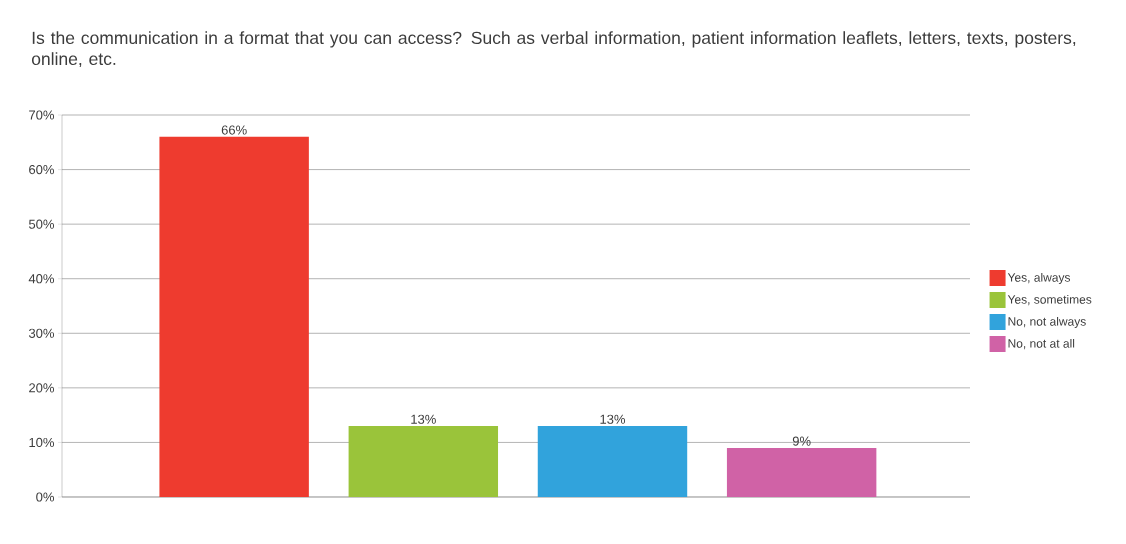 This screenshot has height=544, width=1126. What do you see at coordinates (1049, 300) in the screenshot?
I see `legend-label: Yes, sometimes` at bounding box center [1049, 300].